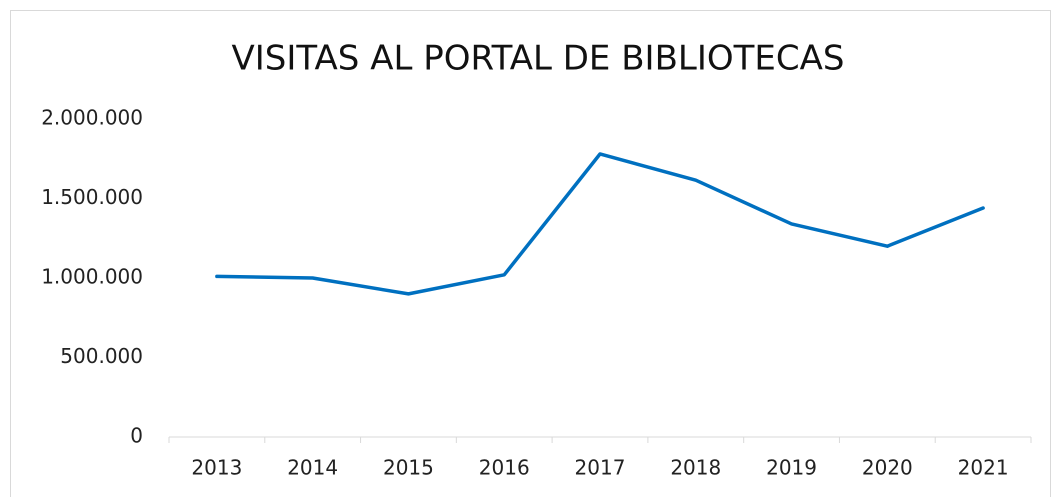 Image resolution: width=1052 pixels, height=497 pixels. What do you see at coordinates (408, 468) in the screenshot?
I see `x-tick-label: 2015` at bounding box center [408, 468].